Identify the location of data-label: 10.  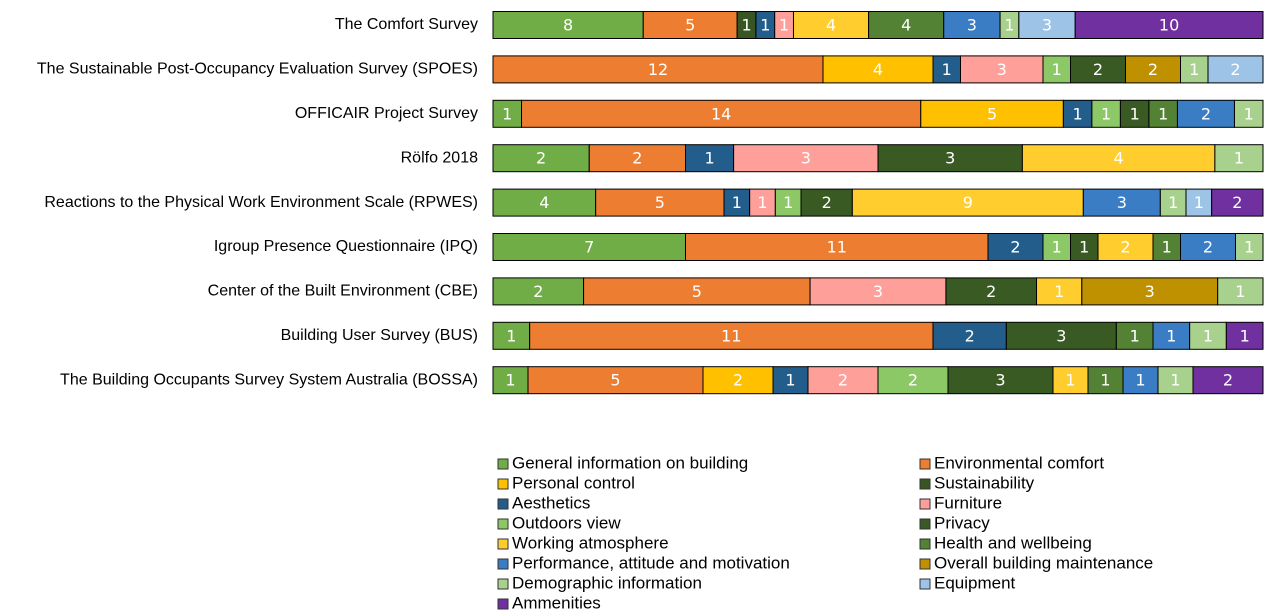
(1169, 25).